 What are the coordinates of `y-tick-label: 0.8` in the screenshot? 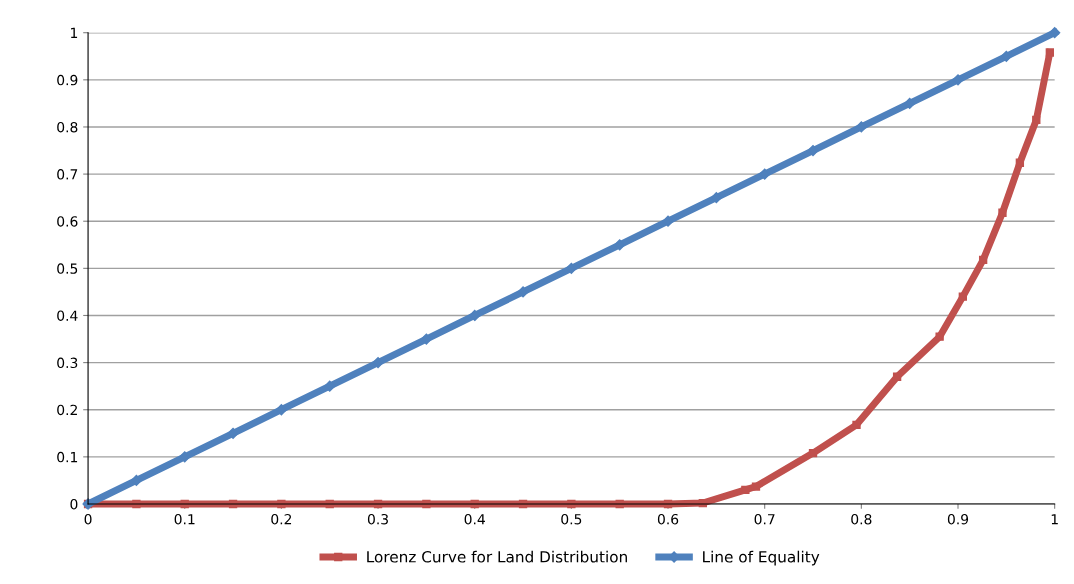 It's located at (67, 127).